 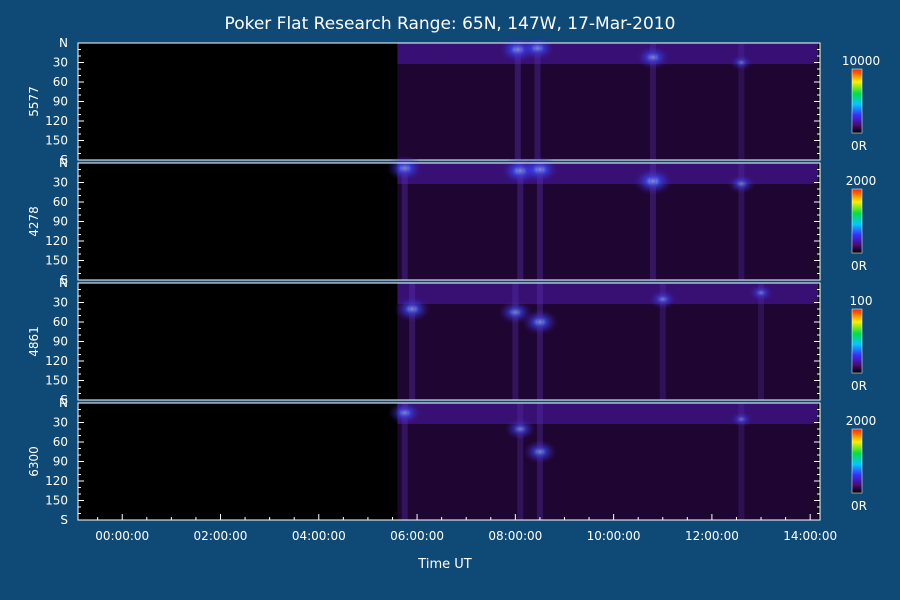 I want to click on colorbar-max-label: 10000, so click(x=861, y=61).